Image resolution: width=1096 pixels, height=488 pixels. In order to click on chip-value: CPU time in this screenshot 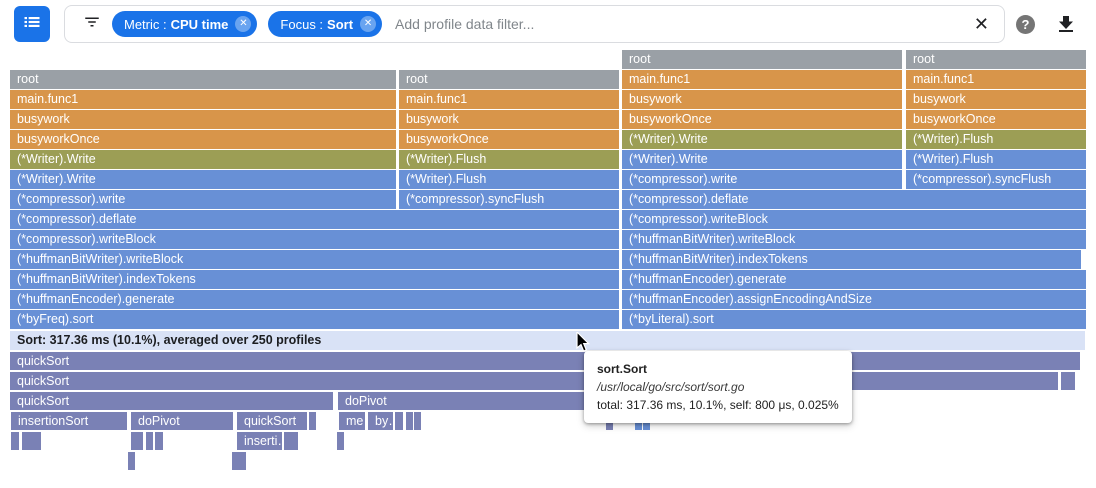, I will do `click(199, 24)`.